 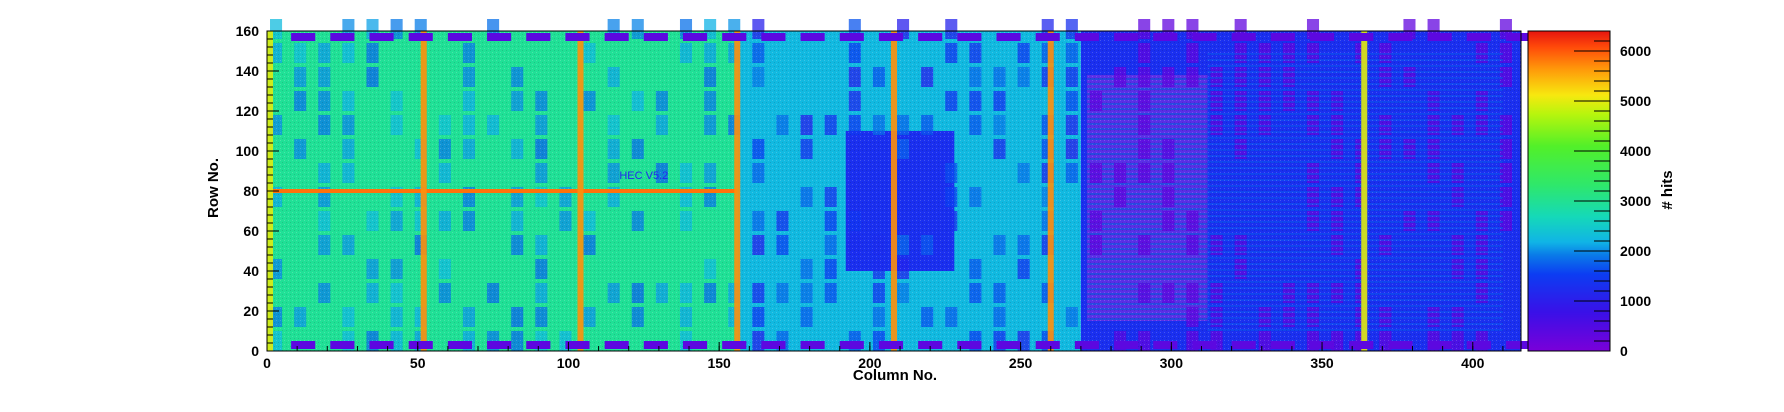 I want to click on z-tick-label: 1000, so click(x=1635, y=301).